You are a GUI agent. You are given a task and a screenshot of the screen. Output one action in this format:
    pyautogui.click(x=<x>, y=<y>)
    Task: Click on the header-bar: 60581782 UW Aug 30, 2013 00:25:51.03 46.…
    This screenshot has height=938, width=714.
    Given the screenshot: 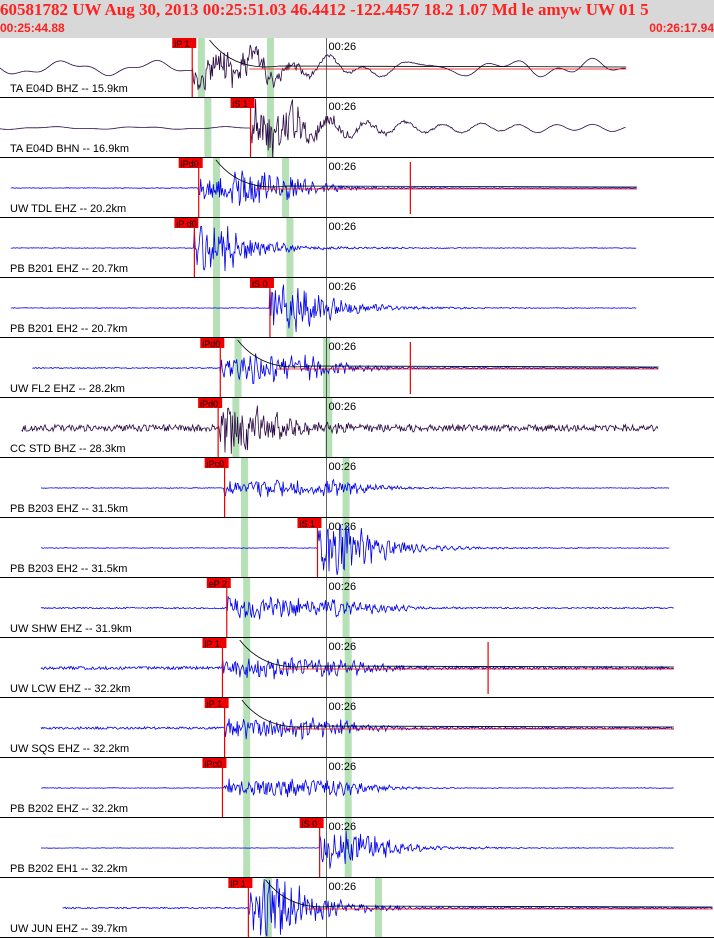 What is the action you would take?
    pyautogui.click(x=357, y=19)
    